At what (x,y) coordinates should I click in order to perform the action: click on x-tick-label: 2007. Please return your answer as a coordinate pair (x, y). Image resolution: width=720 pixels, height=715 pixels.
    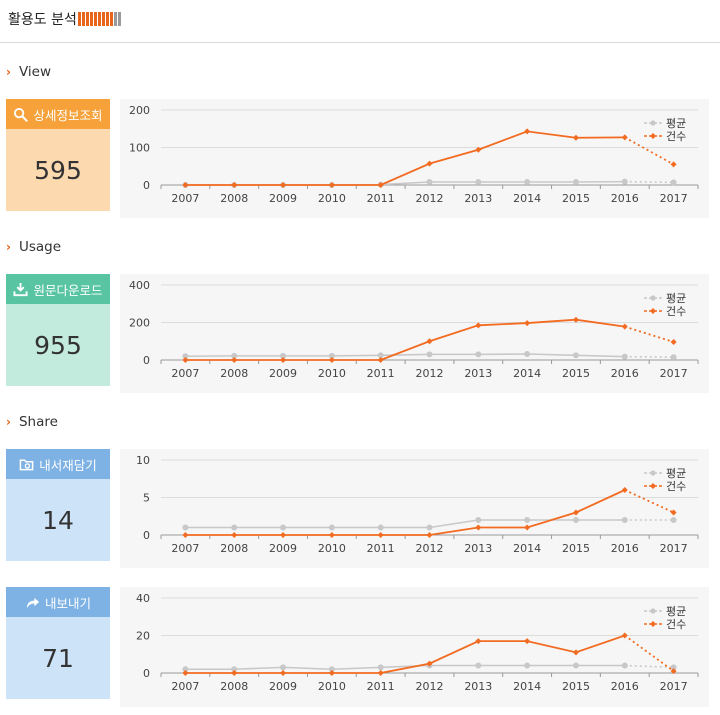
    Looking at the image, I should click on (185, 198).